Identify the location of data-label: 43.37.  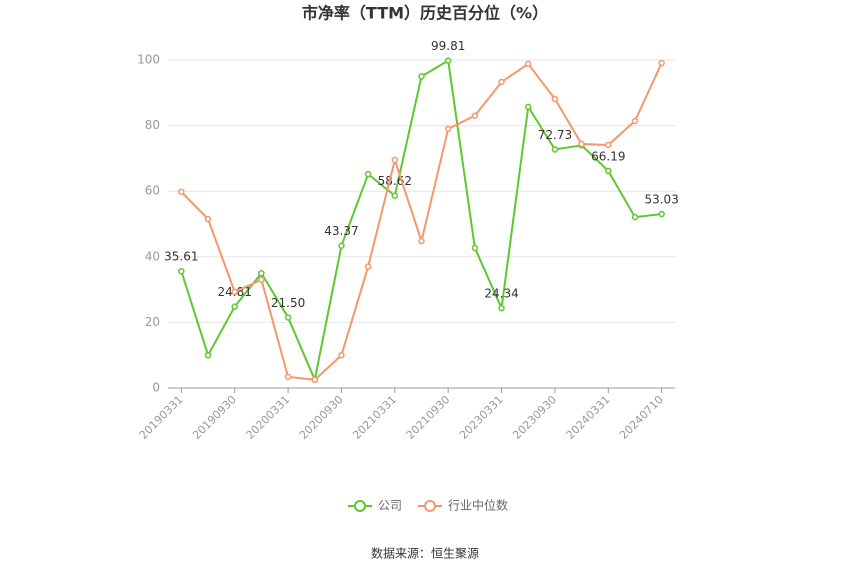
(341, 231).